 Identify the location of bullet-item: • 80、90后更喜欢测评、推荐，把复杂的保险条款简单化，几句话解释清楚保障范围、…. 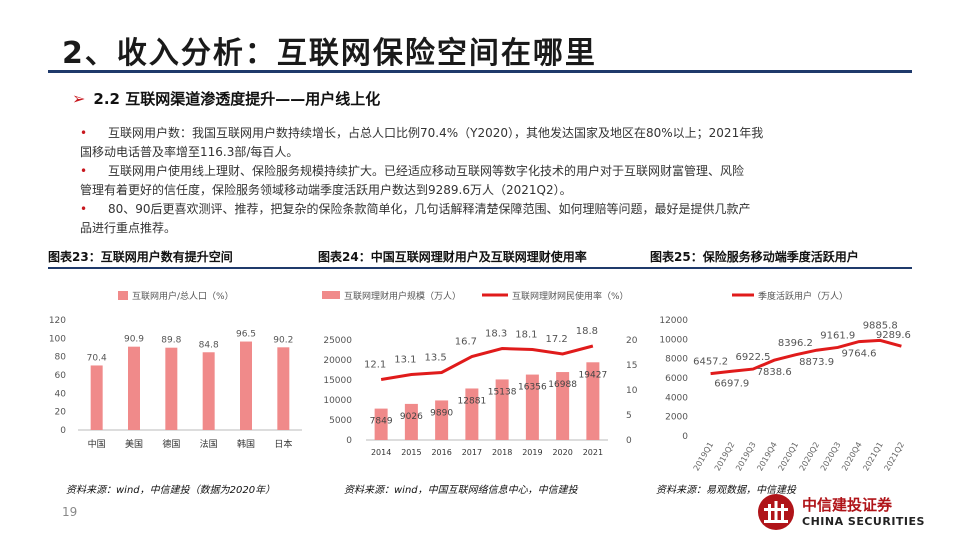
(496, 219).